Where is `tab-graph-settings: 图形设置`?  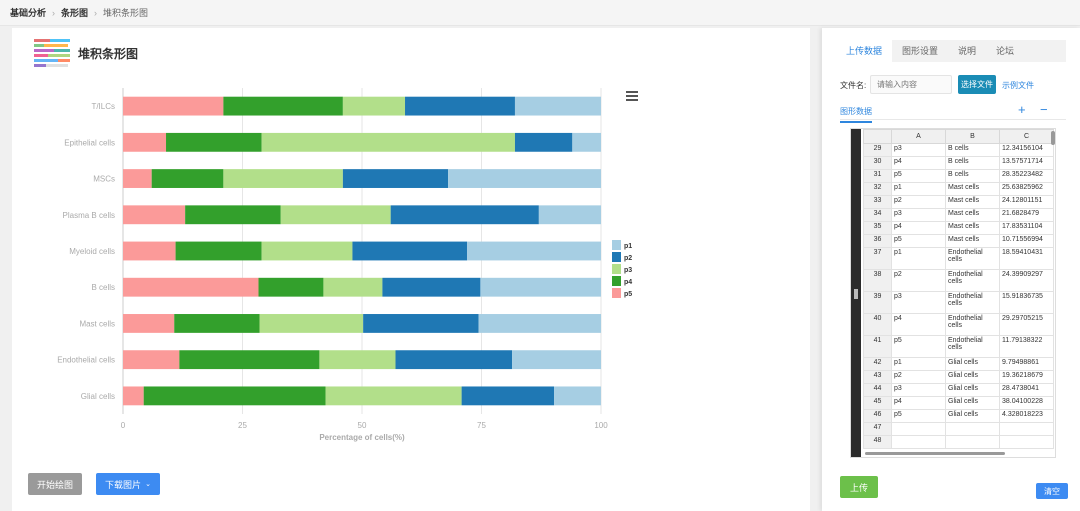
tab-graph-settings: 图形设置 is located at coordinates (920, 51).